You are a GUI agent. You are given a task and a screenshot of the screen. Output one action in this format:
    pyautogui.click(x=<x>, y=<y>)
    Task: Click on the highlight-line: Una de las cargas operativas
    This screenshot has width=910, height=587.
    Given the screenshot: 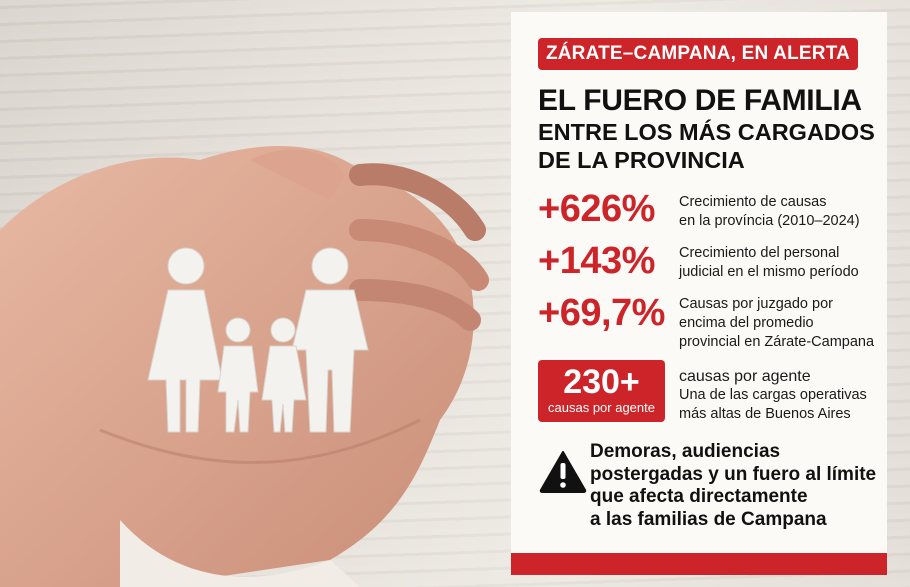 What is the action you would take?
    pyautogui.click(x=773, y=395)
    